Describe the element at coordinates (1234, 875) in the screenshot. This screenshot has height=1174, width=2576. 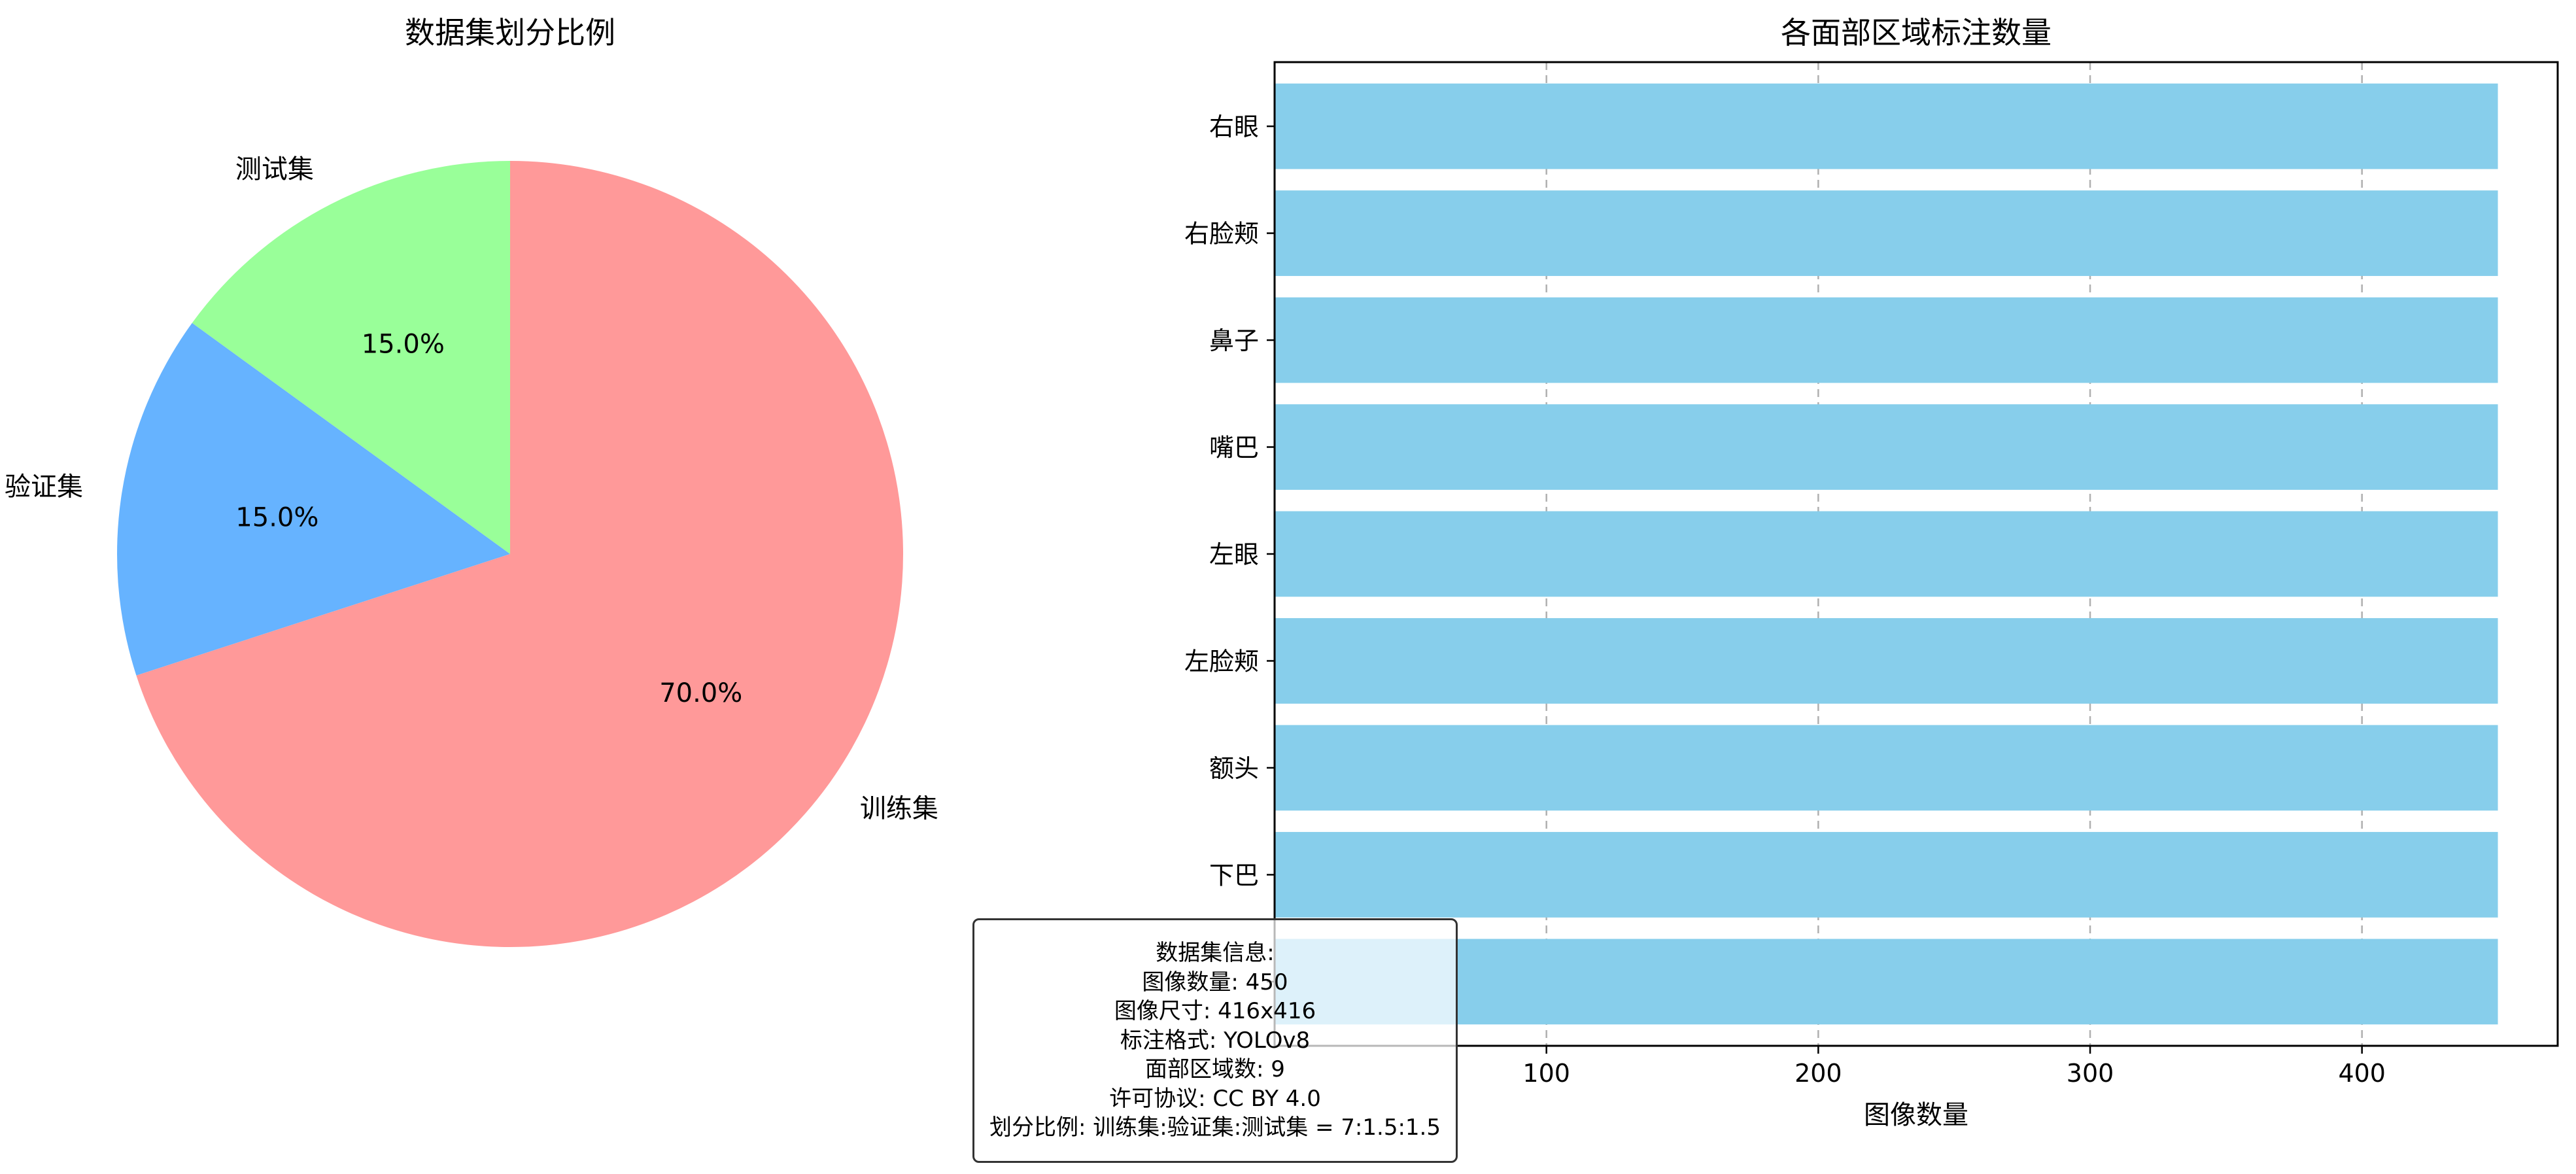
I see `y-tick-label: 下巴` at that location.